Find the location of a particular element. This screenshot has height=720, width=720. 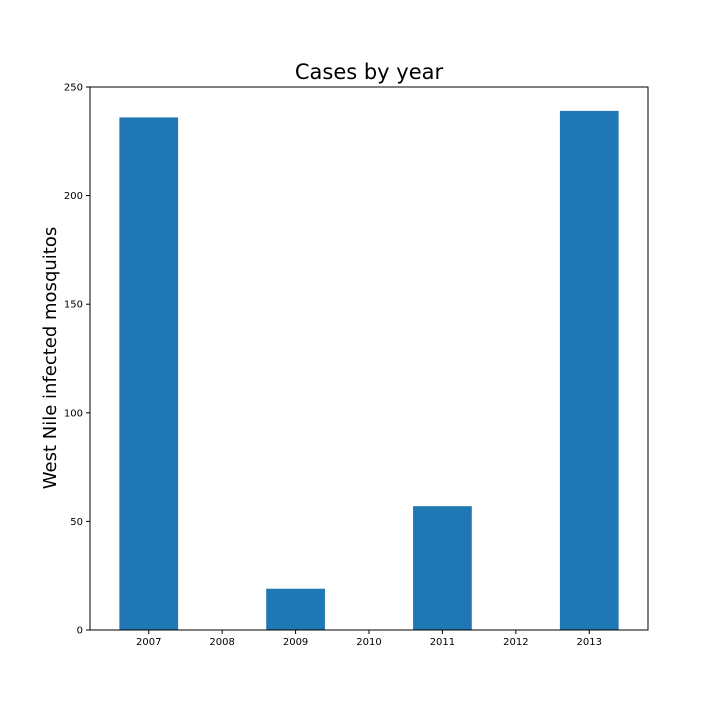

bar-2013 is located at coordinates (589, 370).